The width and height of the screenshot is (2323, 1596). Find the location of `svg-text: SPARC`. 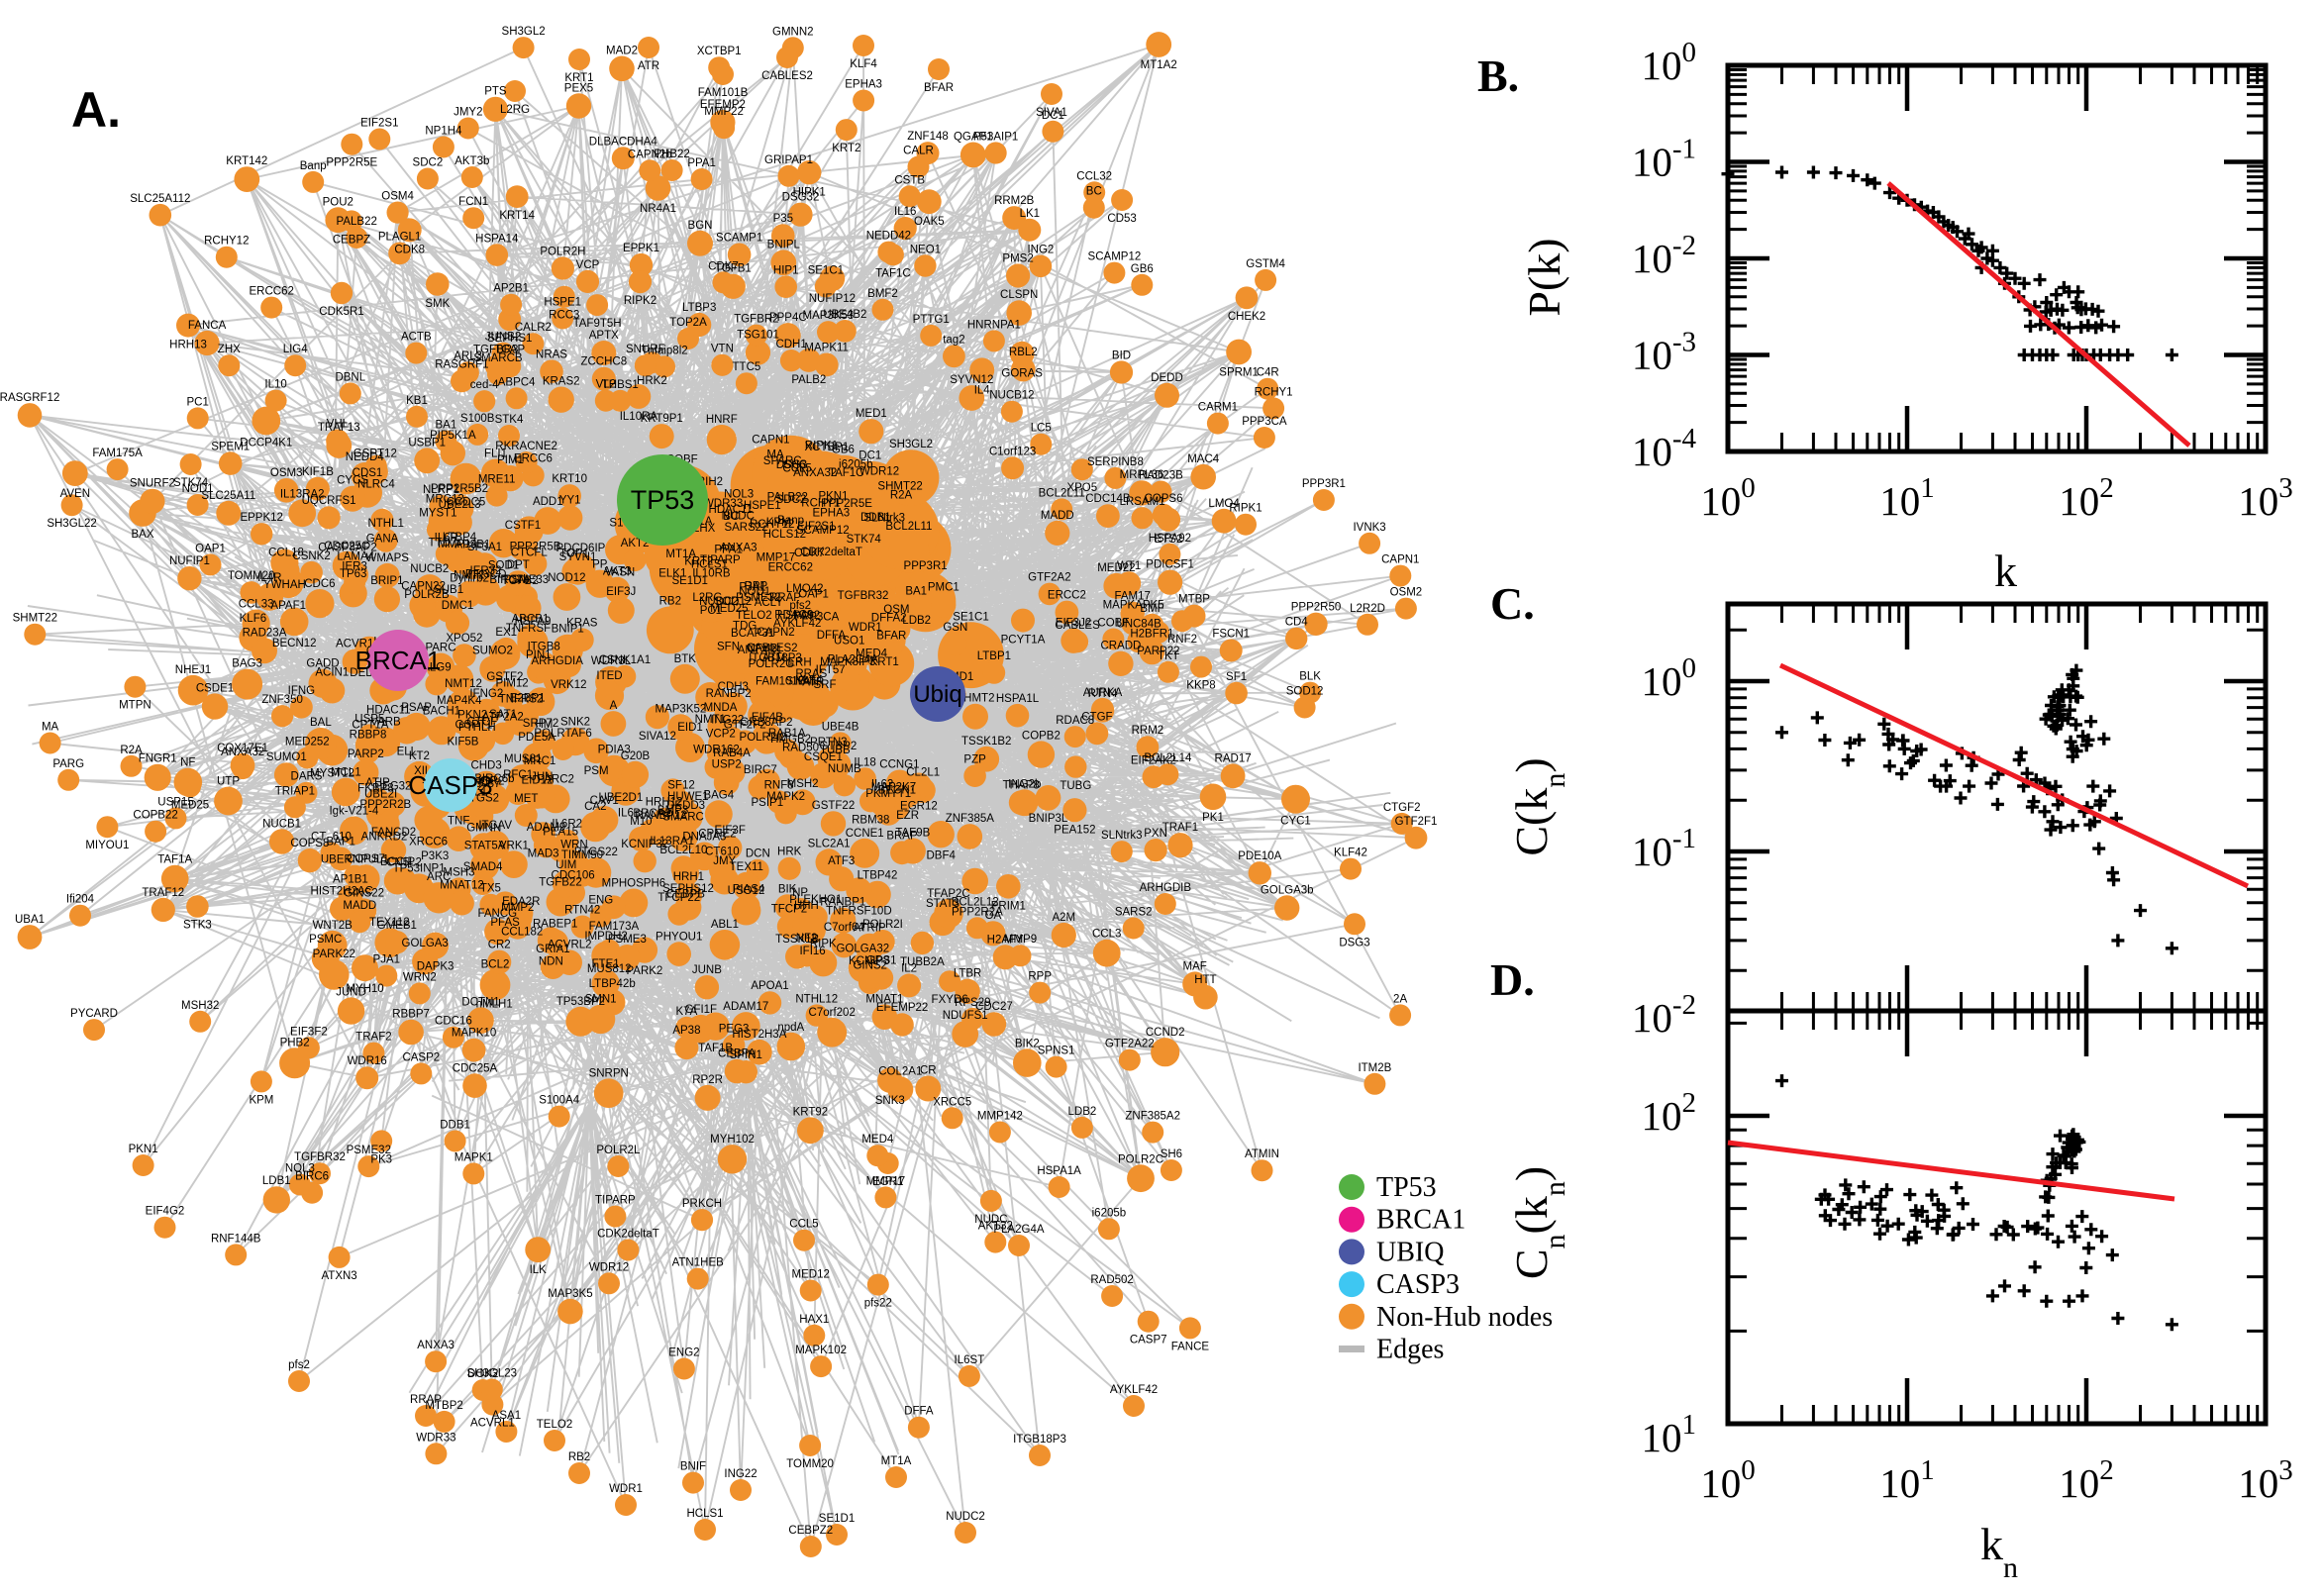

svg-text: SPARC is located at coordinates (782, 461).